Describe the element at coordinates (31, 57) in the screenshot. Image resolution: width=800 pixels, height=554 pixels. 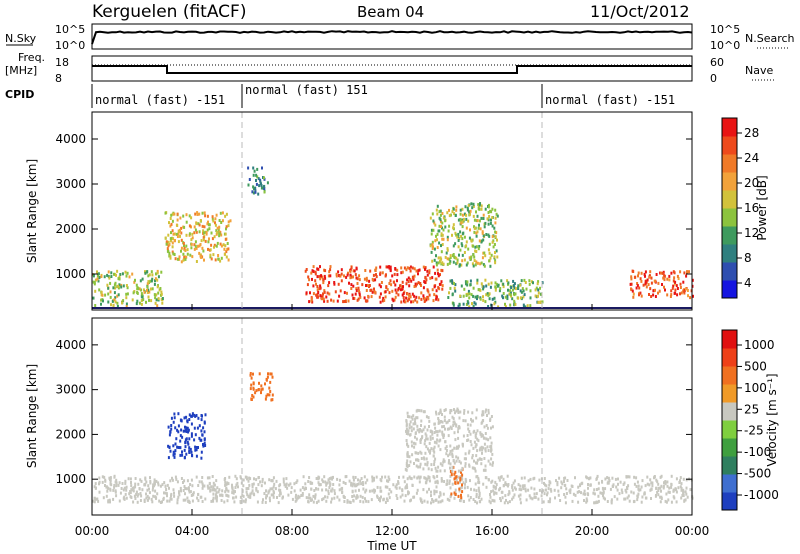
I see `freq-label-1: Freq.` at that location.